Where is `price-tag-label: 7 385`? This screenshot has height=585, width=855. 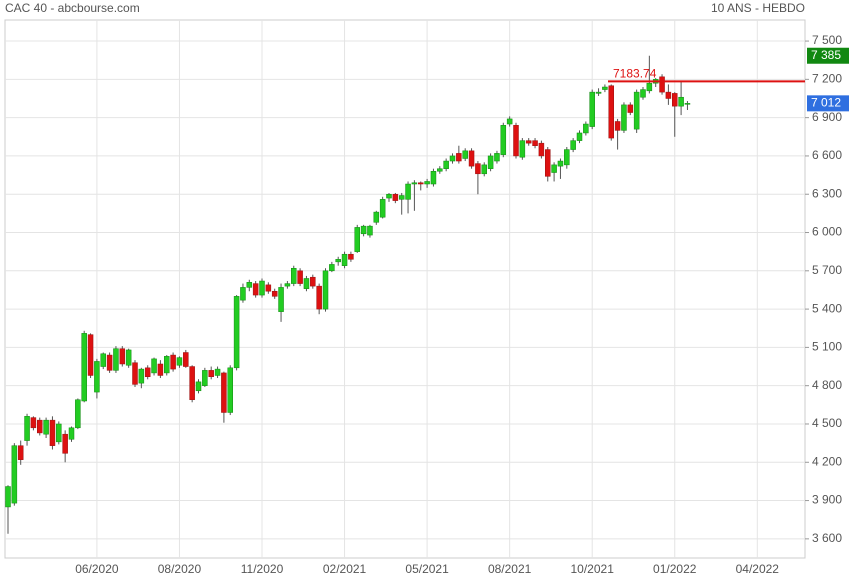
price-tag-label: 7 385 is located at coordinates (826, 55).